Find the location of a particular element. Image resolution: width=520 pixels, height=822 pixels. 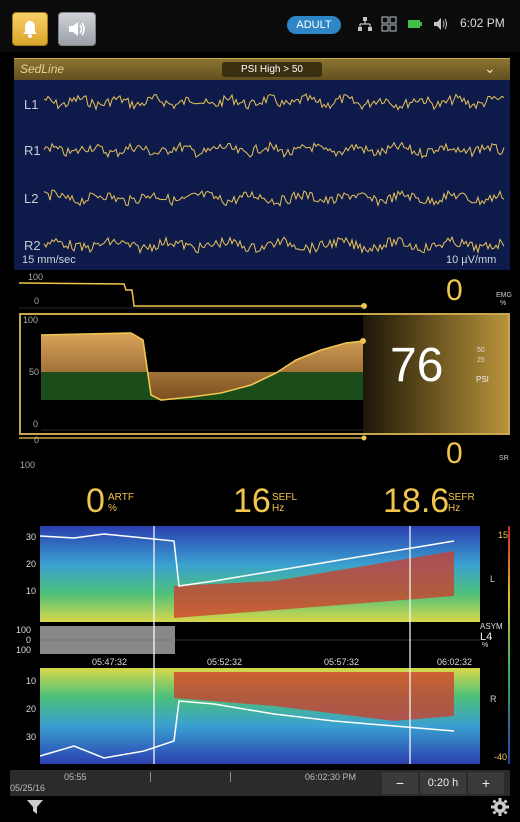

sefl-unit: Hz is located at coordinates (278, 508).